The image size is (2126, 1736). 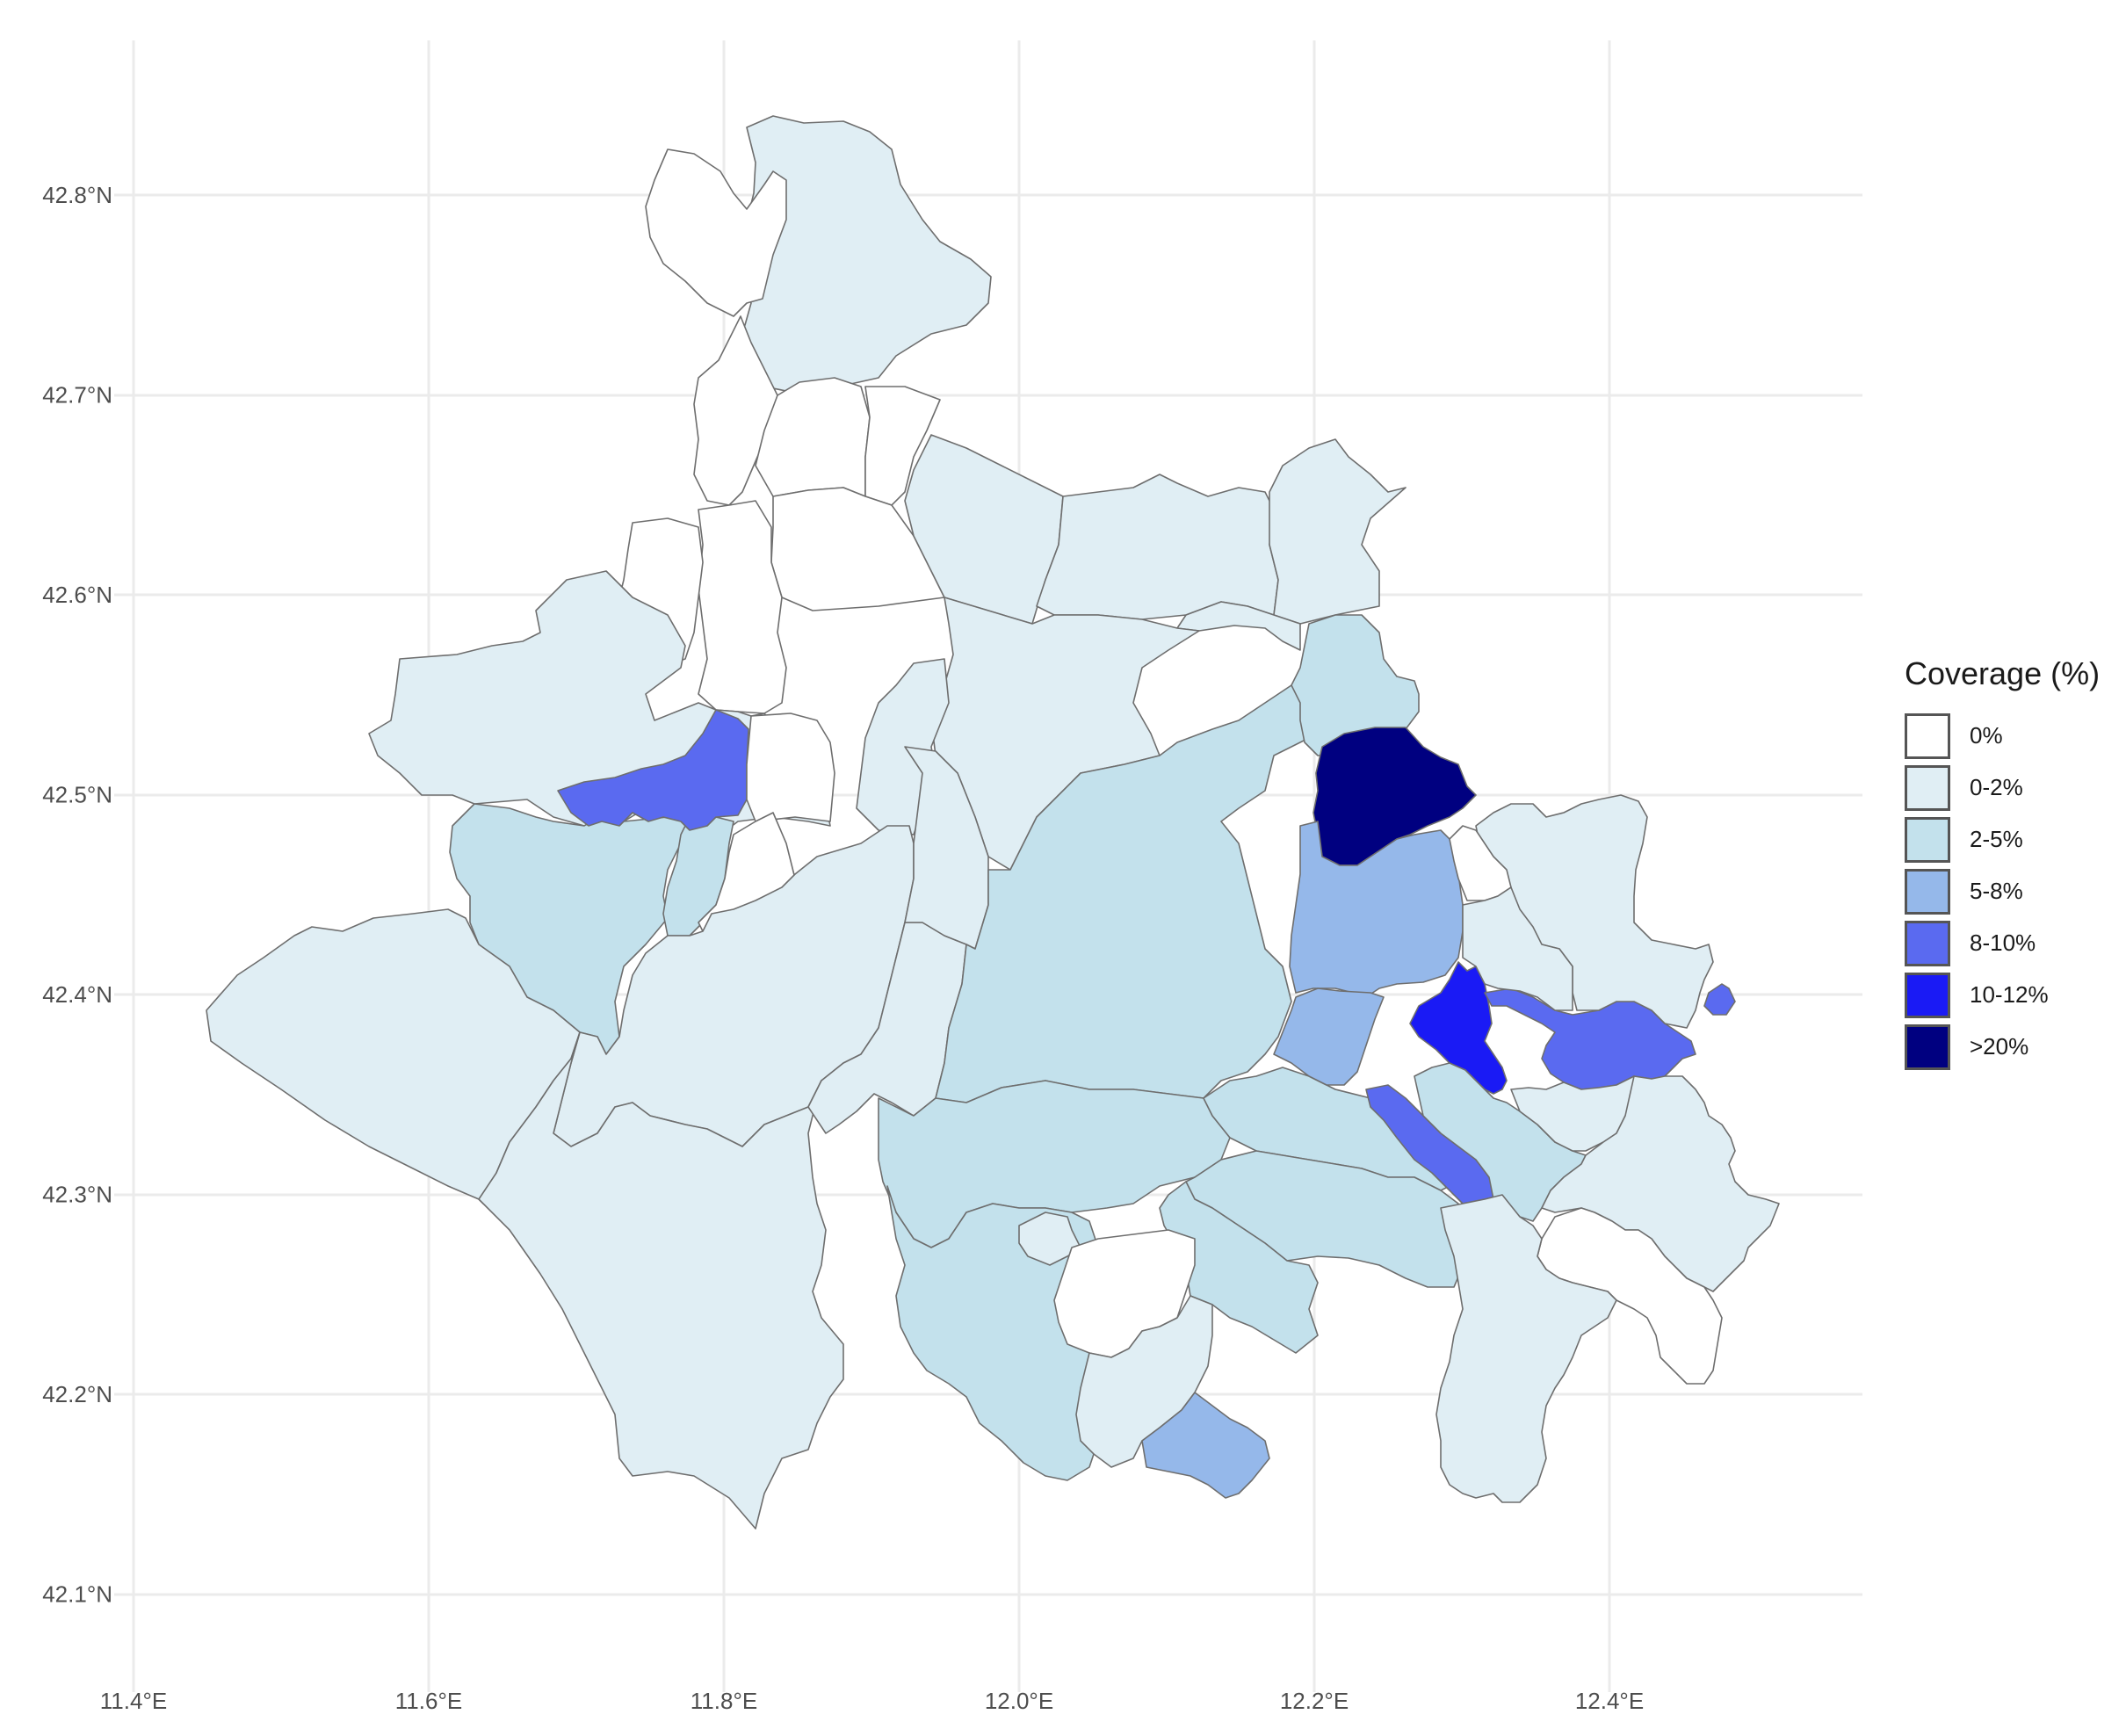 I want to click on legend-label: >20%, so click(x=2000, y=1046).